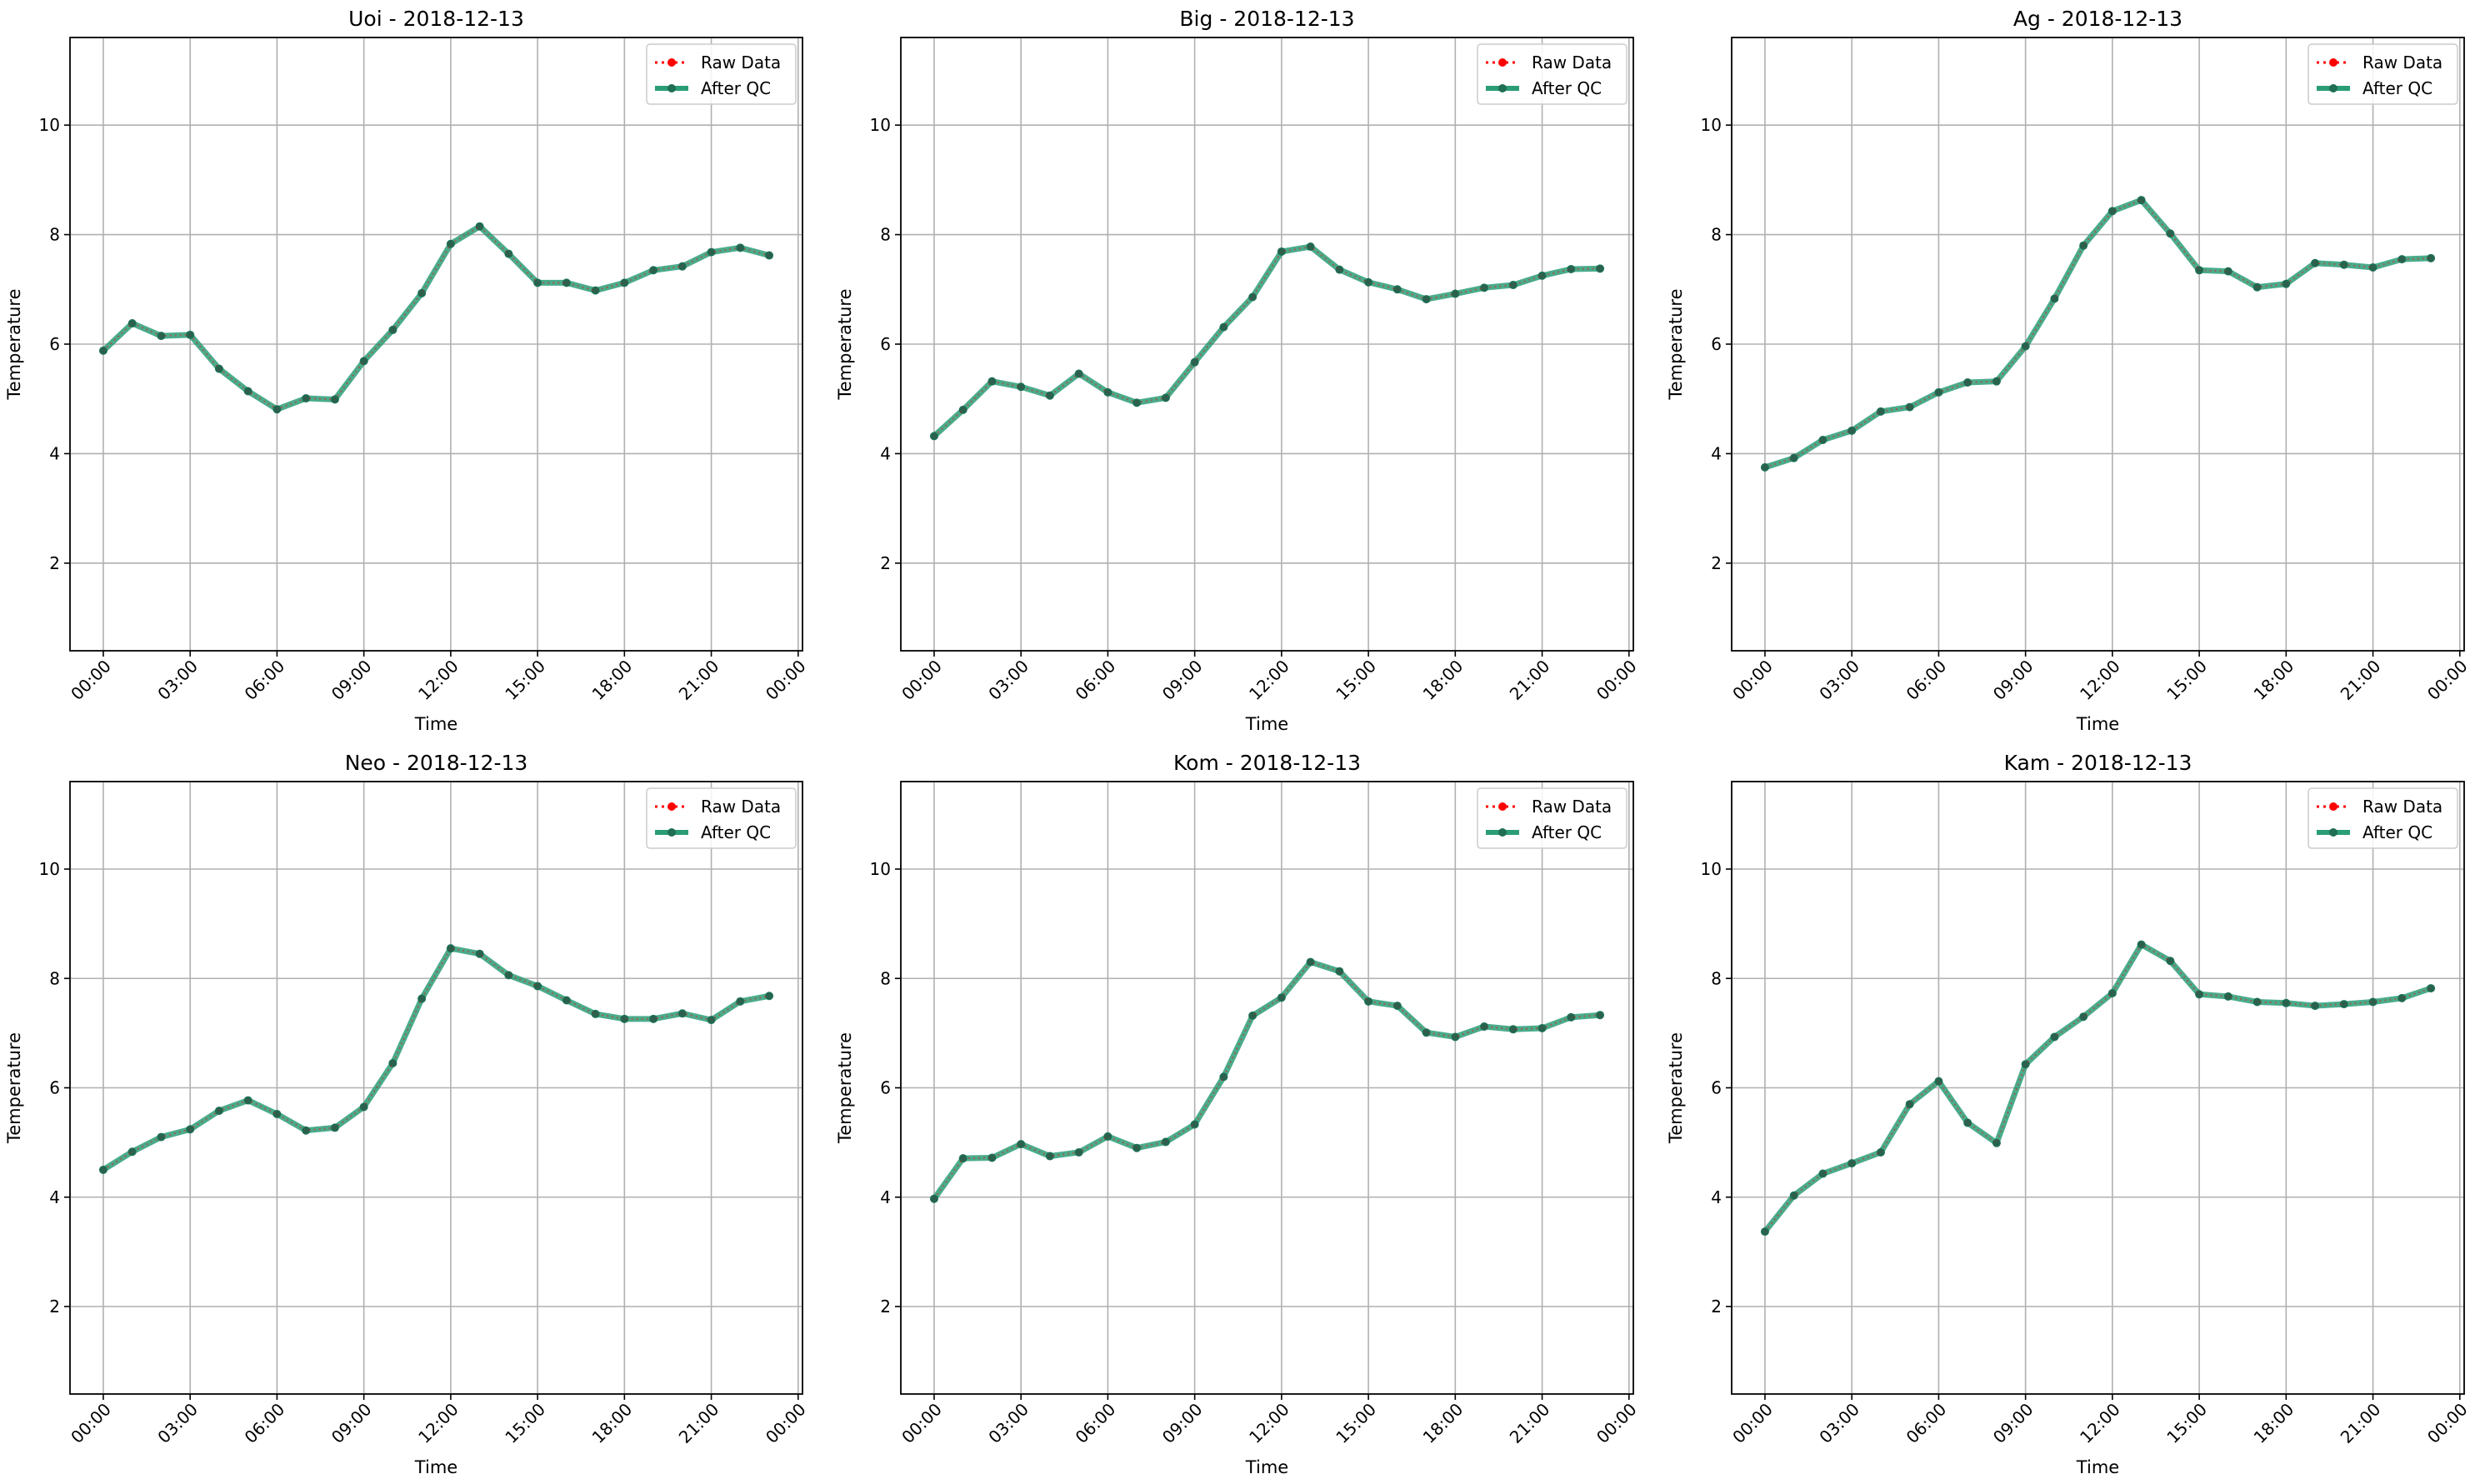 This screenshot has width=2485, height=1484. What do you see at coordinates (1716, 563) in the screenshot?
I see `y-tick-label: 2` at bounding box center [1716, 563].